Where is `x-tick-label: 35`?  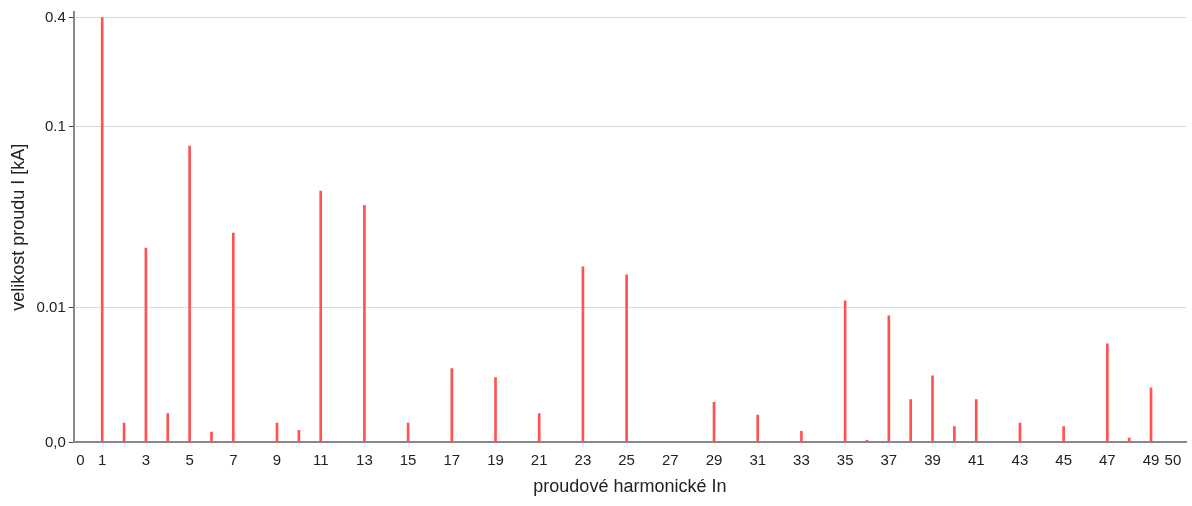
x-tick-label: 35 is located at coordinates (845, 459).